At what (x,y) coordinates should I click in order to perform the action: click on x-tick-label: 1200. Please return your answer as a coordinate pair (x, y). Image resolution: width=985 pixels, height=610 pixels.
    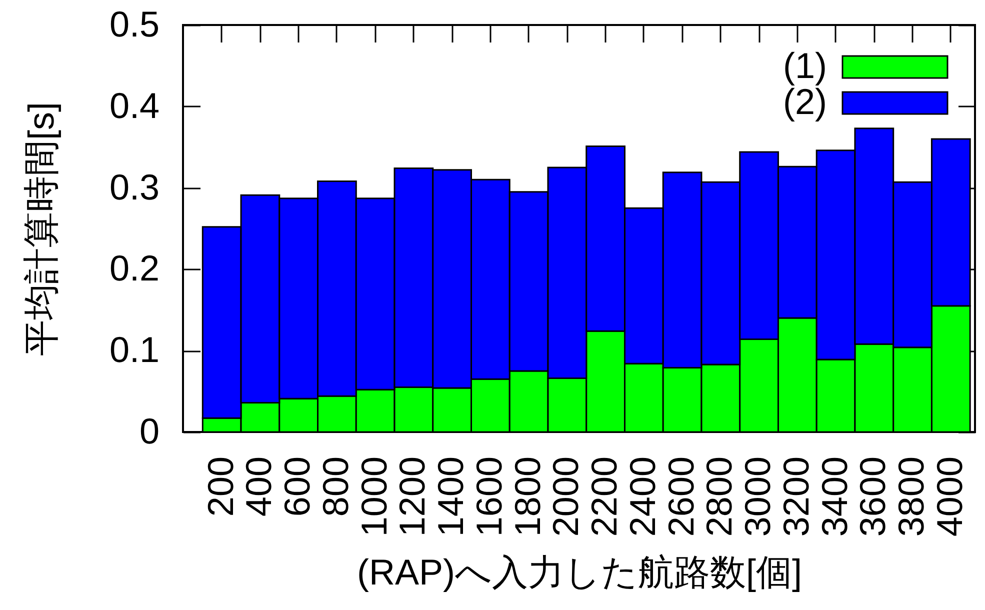
    Looking at the image, I should click on (412, 496).